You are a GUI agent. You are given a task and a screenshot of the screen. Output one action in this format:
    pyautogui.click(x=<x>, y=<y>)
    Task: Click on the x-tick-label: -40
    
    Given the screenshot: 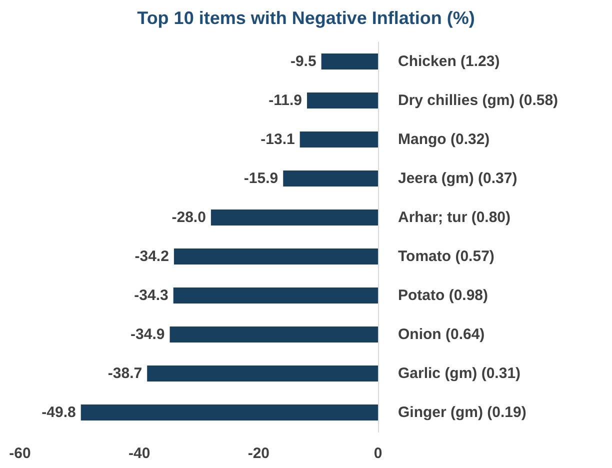 What is the action you would take?
    pyautogui.click(x=139, y=453)
    